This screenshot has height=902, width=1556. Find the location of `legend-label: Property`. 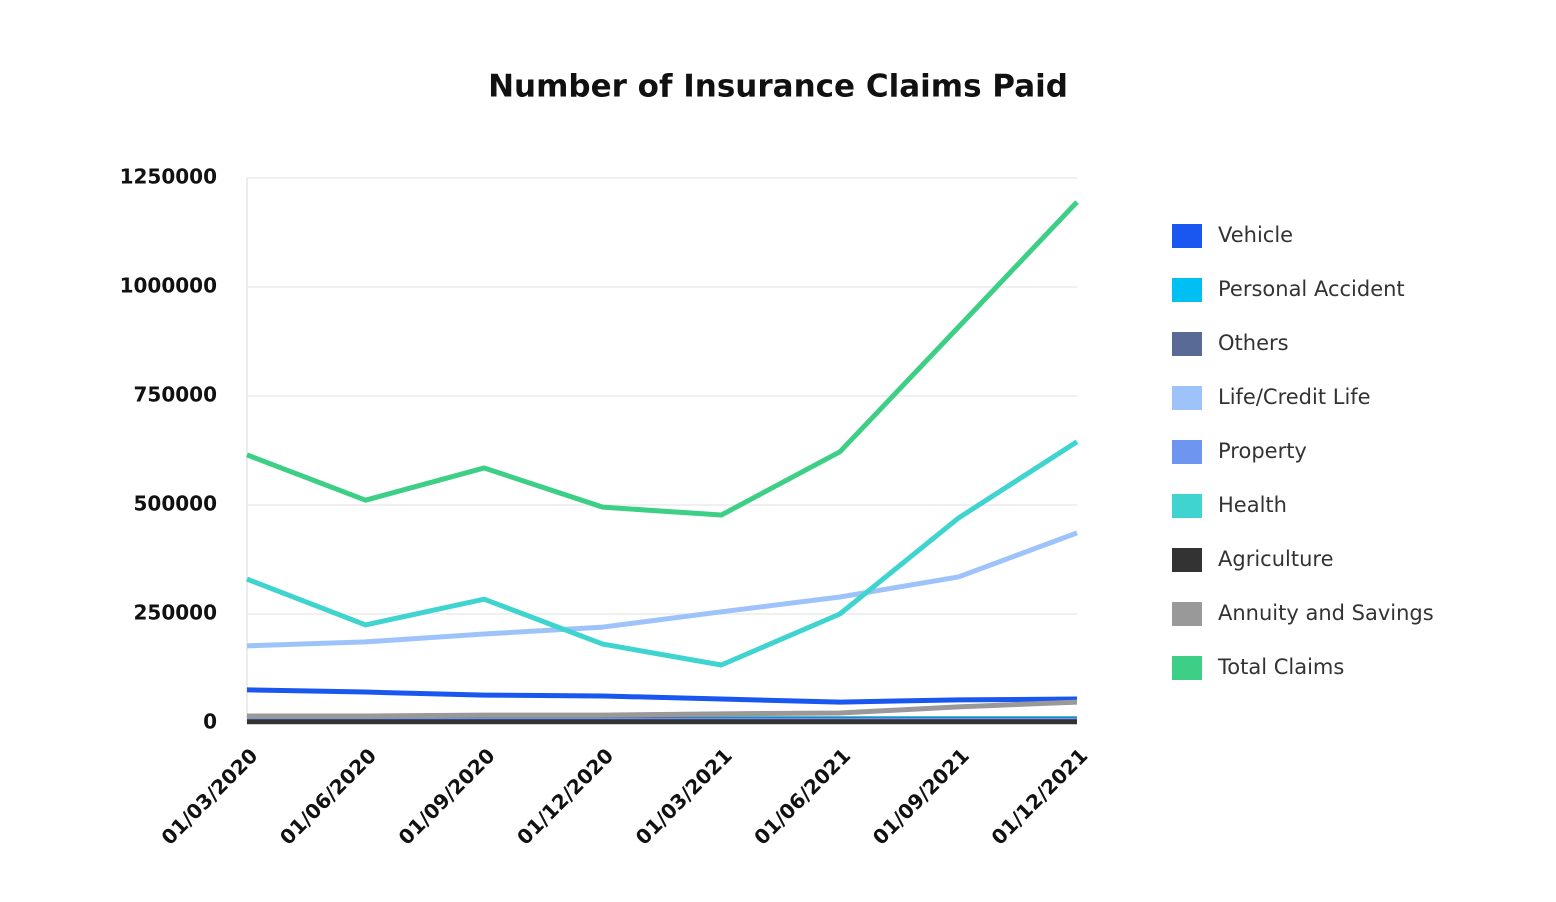

legend-label: Property is located at coordinates (1262, 451).